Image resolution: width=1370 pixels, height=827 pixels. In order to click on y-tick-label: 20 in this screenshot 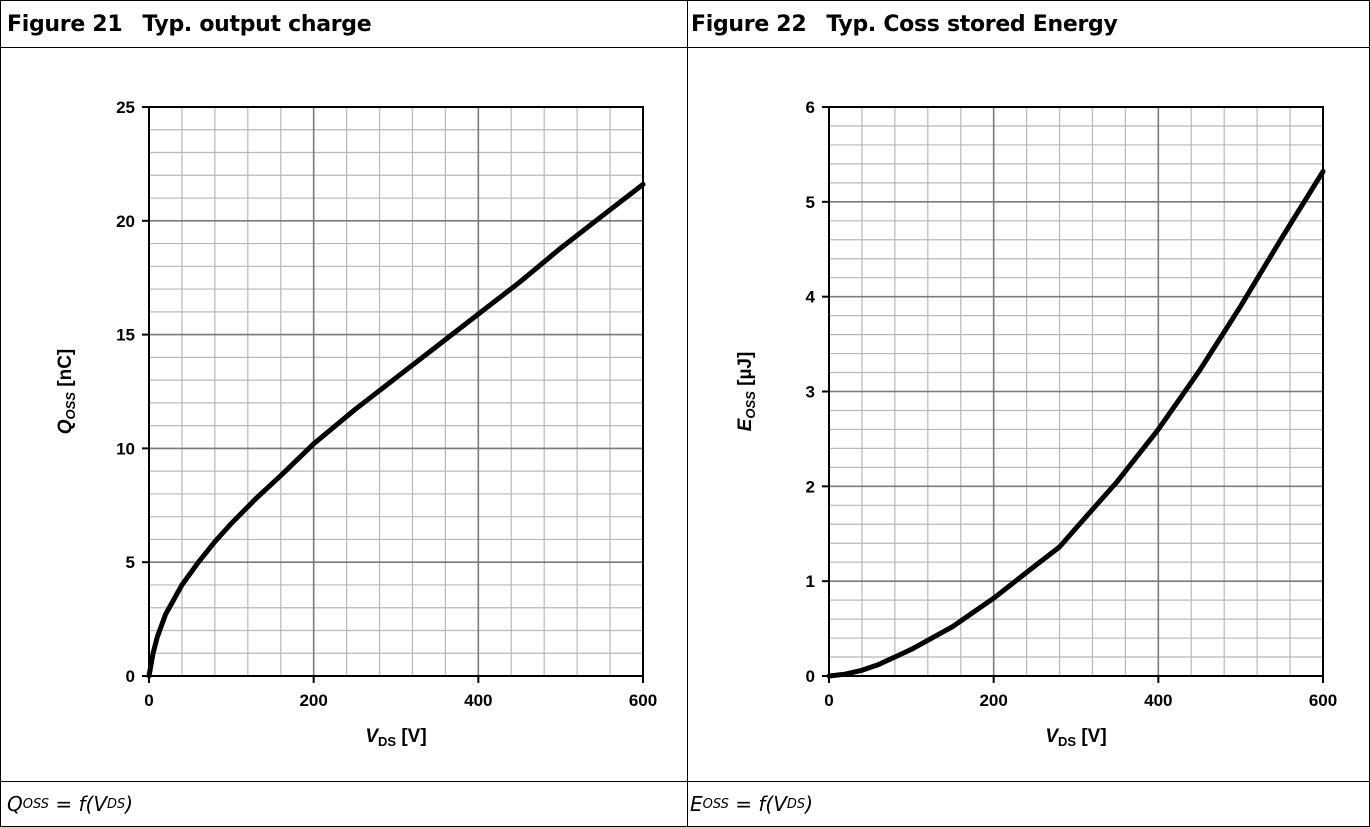, I will do `click(125, 221)`.